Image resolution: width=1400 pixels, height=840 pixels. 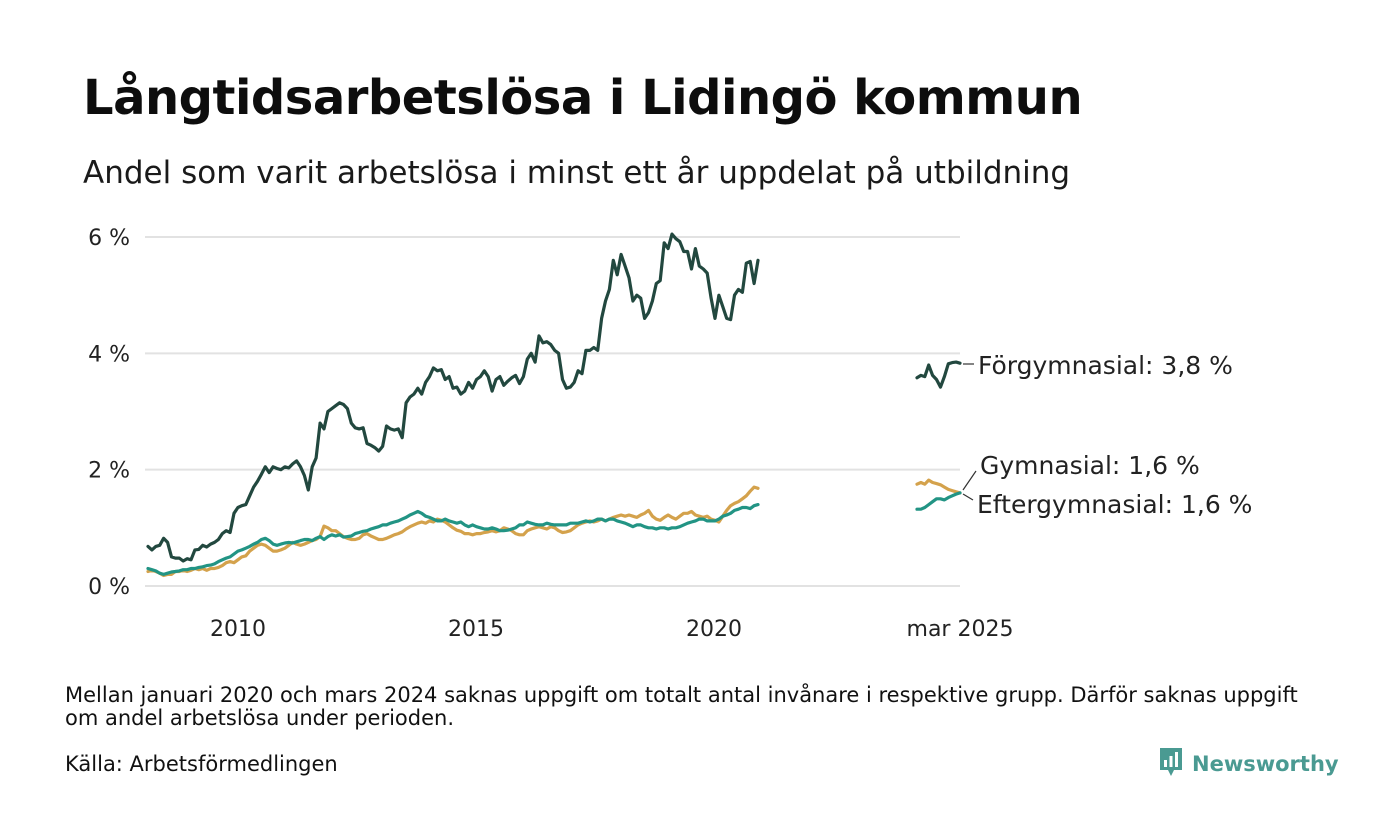 I want to click on brand-logo: Newsworthy, so click(x=1248, y=764).